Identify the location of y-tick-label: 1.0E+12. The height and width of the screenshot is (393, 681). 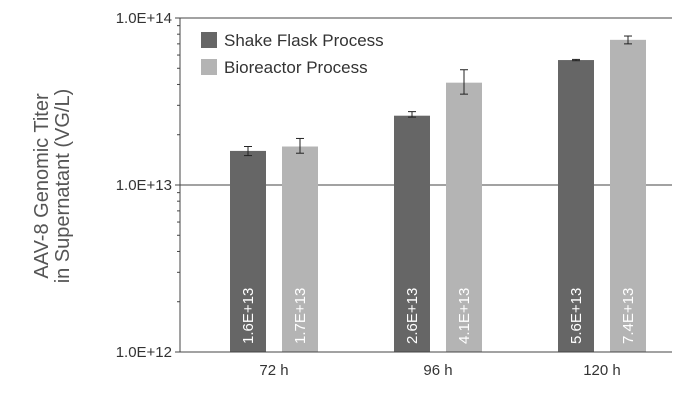
(144, 352).